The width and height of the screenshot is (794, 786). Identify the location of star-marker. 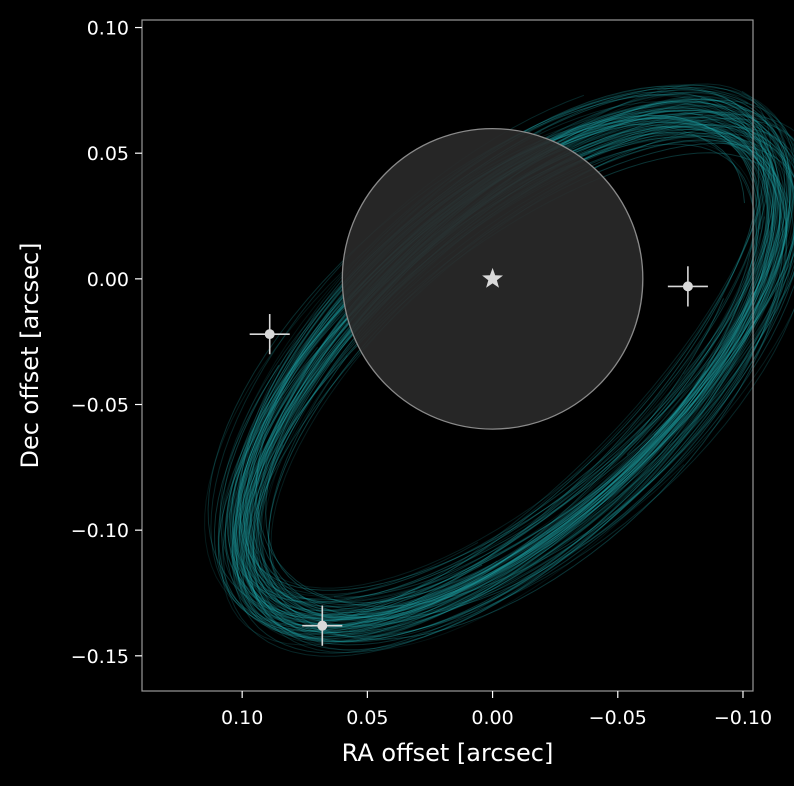
(492, 277).